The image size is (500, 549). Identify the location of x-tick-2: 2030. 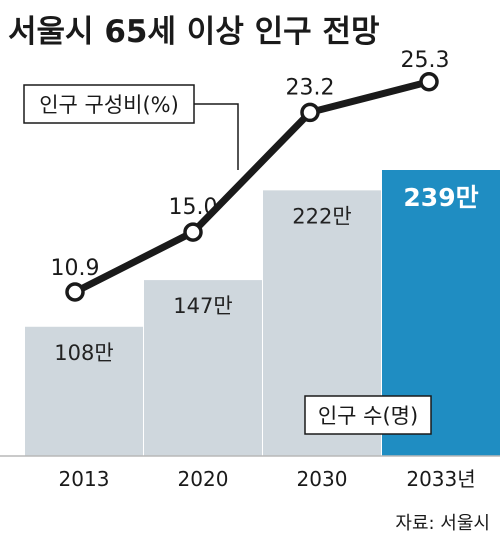
(322, 479).